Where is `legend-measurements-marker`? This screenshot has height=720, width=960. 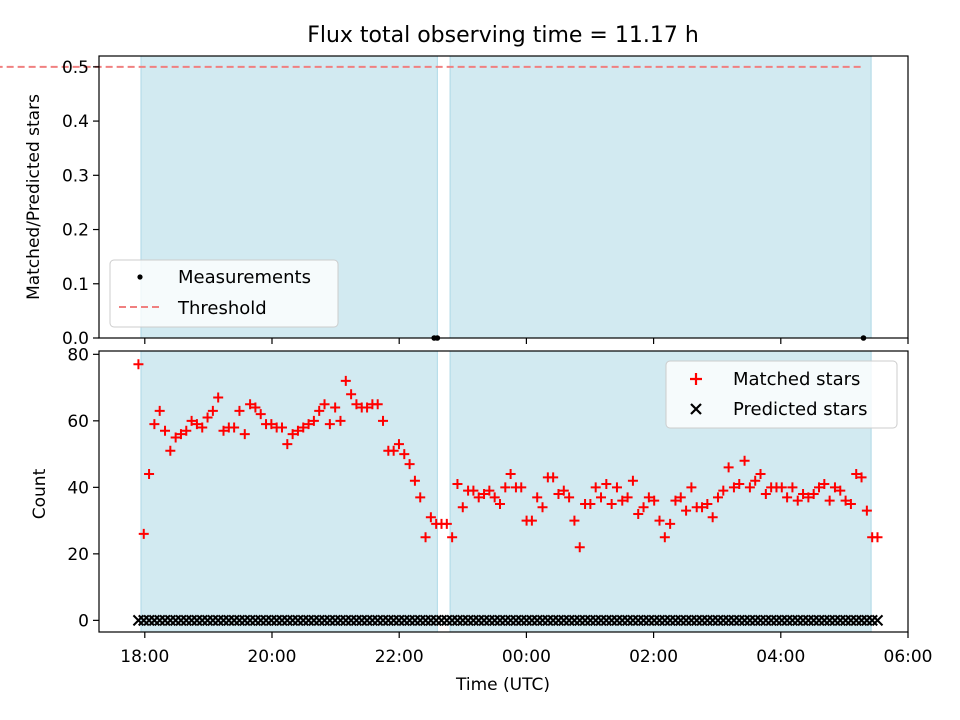 legend-measurements-marker is located at coordinates (140, 277).